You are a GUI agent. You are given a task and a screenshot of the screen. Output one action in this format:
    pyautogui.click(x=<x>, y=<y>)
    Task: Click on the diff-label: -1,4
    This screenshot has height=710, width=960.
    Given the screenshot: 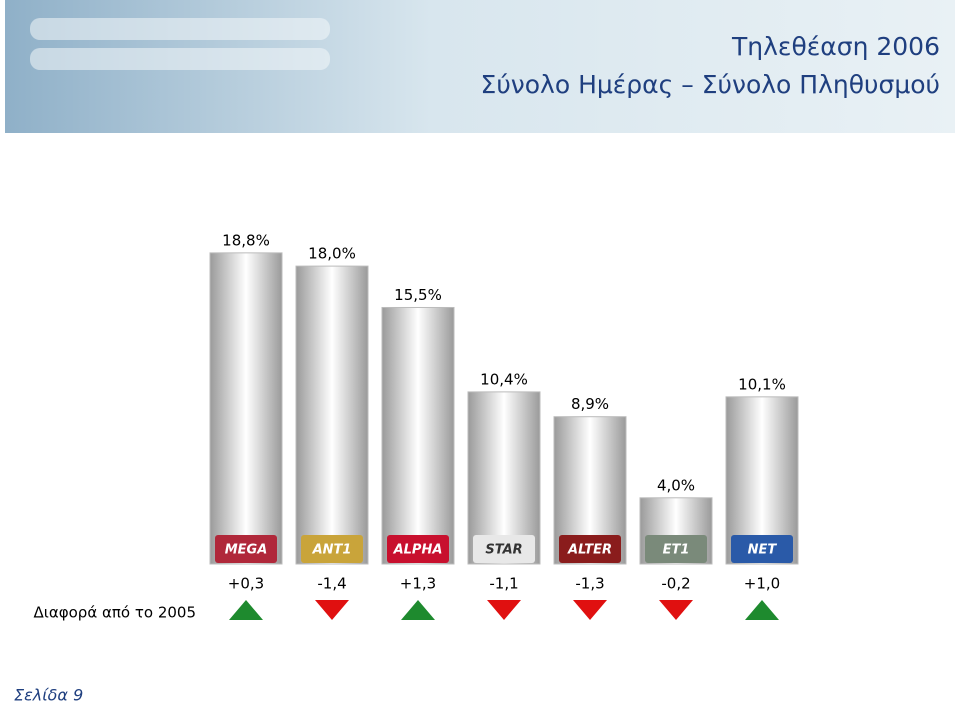 What is the action you would take?
    pyautogui.click(x=331, y=584)
    